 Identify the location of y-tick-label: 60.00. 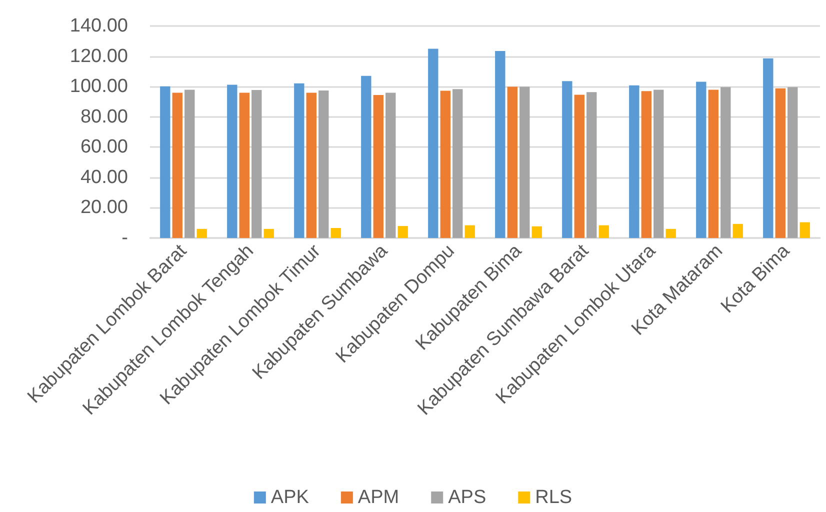
(104, 147).